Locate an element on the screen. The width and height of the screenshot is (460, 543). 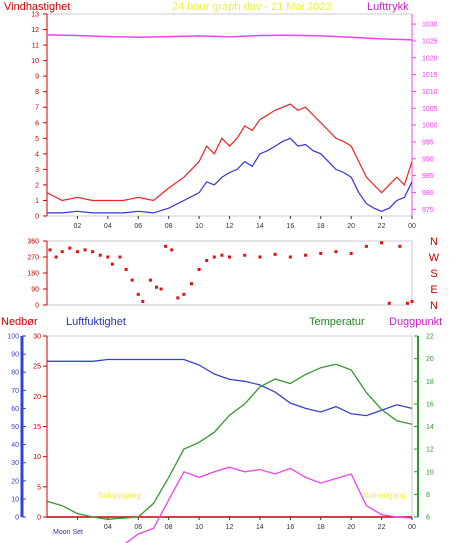
panel3-x-tick-label: 16 is located at coordinates (290, 527).